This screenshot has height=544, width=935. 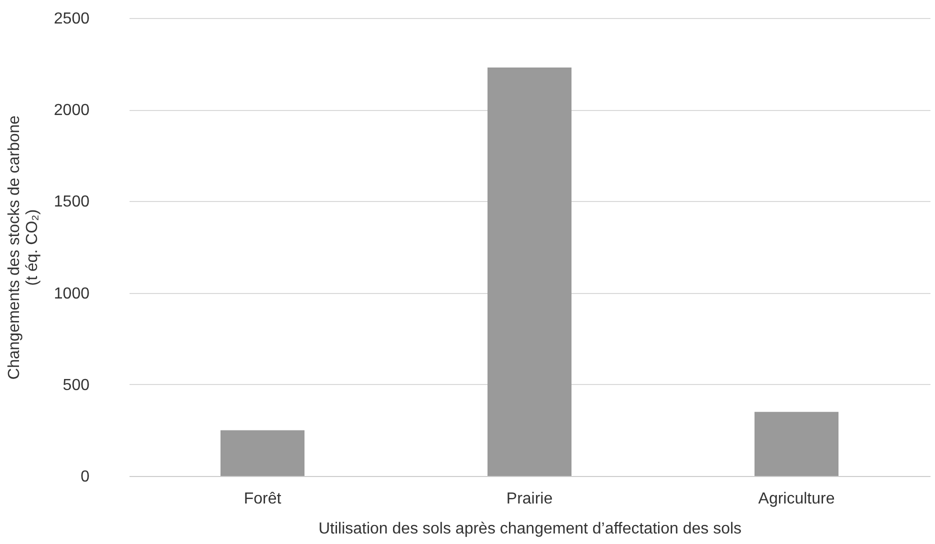 I want to click on y-tick-label: 2000, so click(x=72, y=111).